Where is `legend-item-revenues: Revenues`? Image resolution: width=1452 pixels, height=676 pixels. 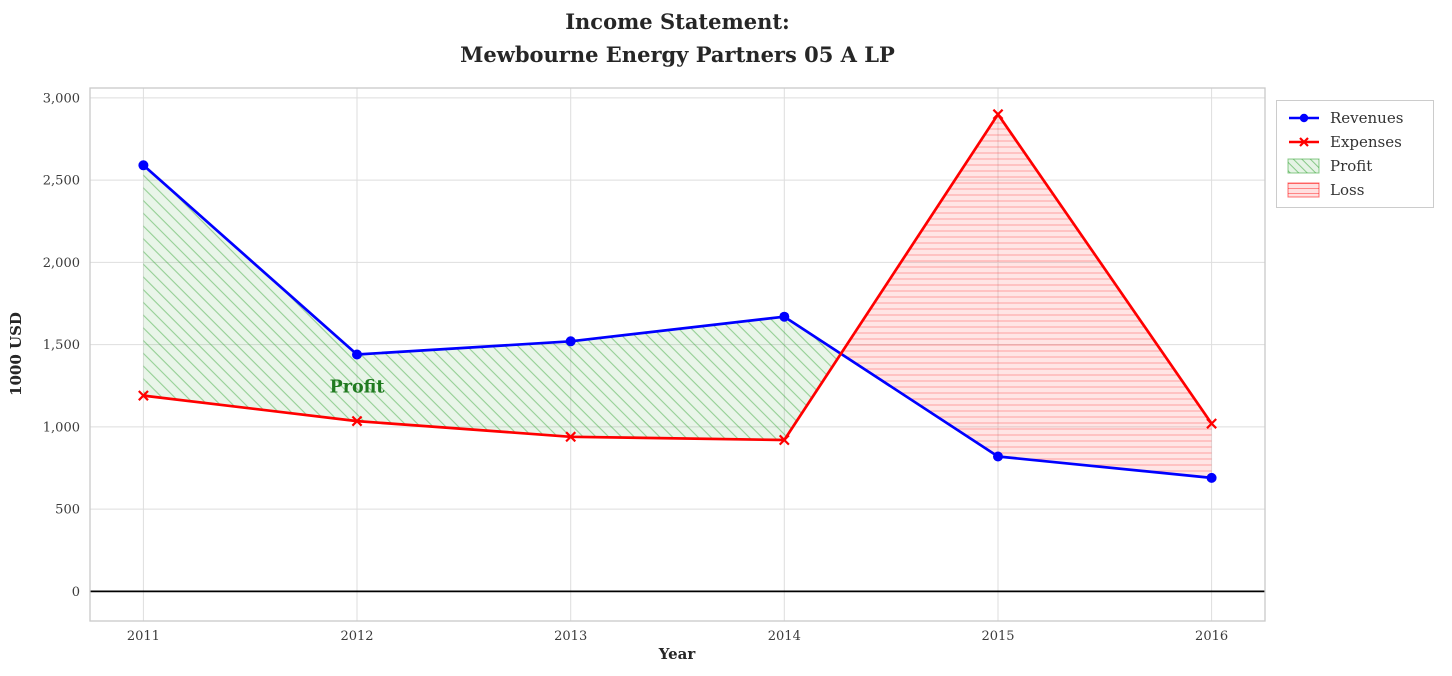 legend-item-revenues: Revenues is located at coordinates (1355, 118).